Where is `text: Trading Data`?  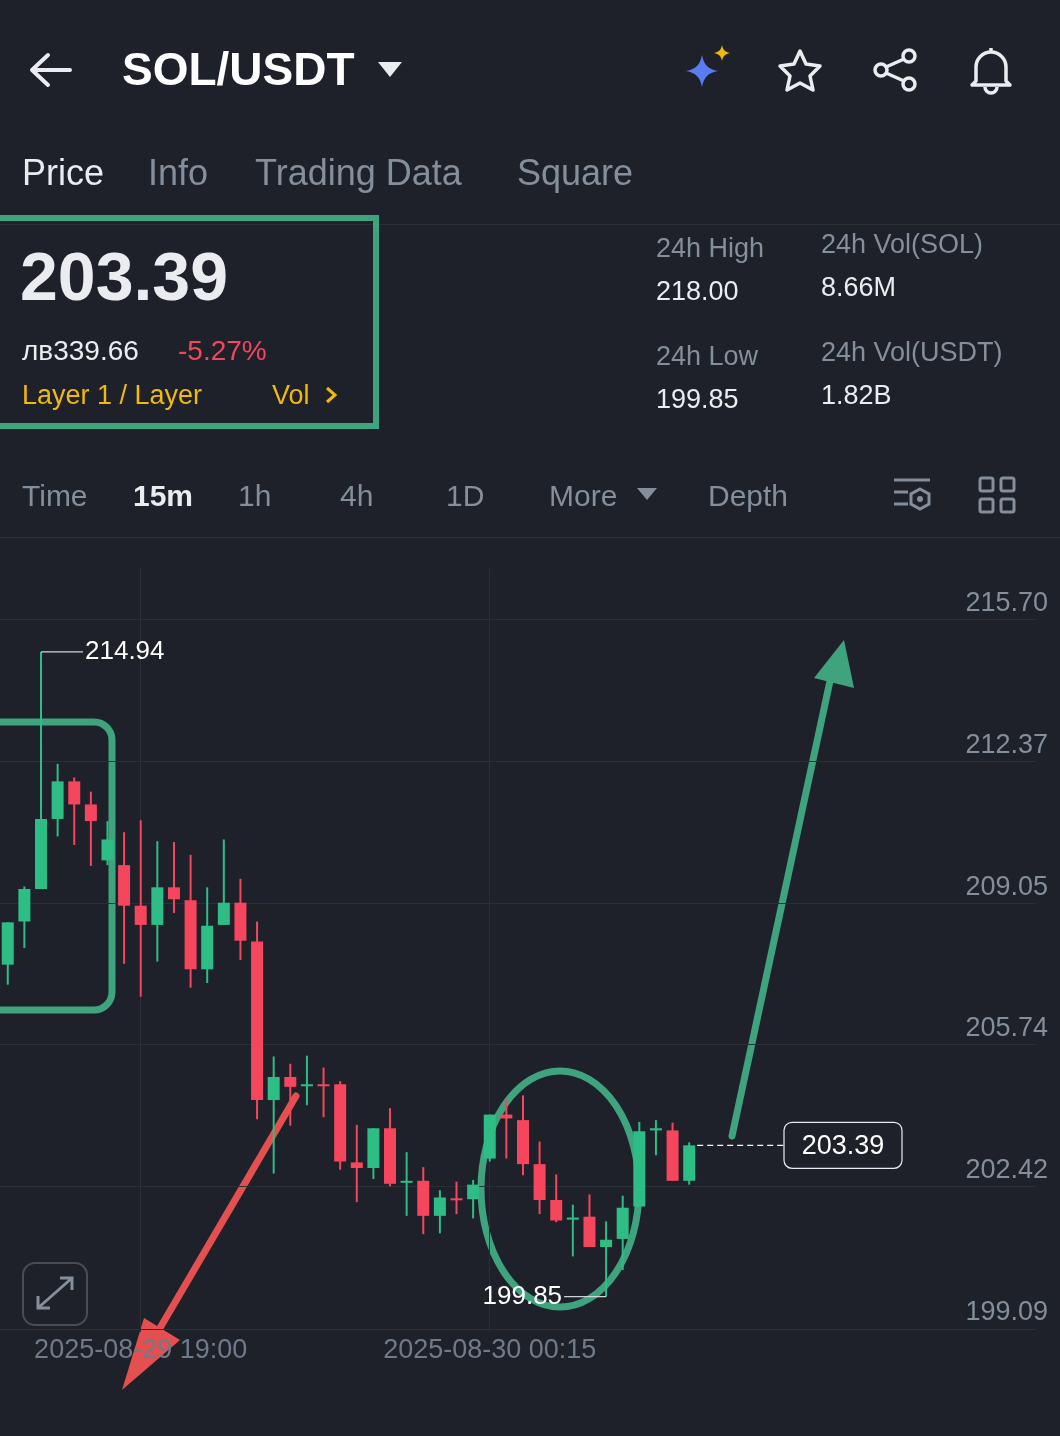 text: Trading Data is located at coordinates (358, 172).